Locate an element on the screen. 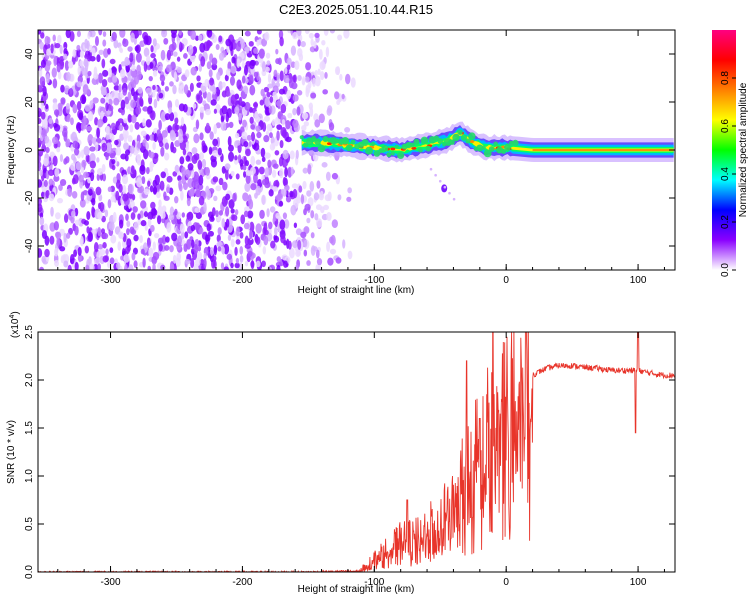 The image size is (750, 600). snr-ytick-label: 1.0 is located at coordinates (29, 476).